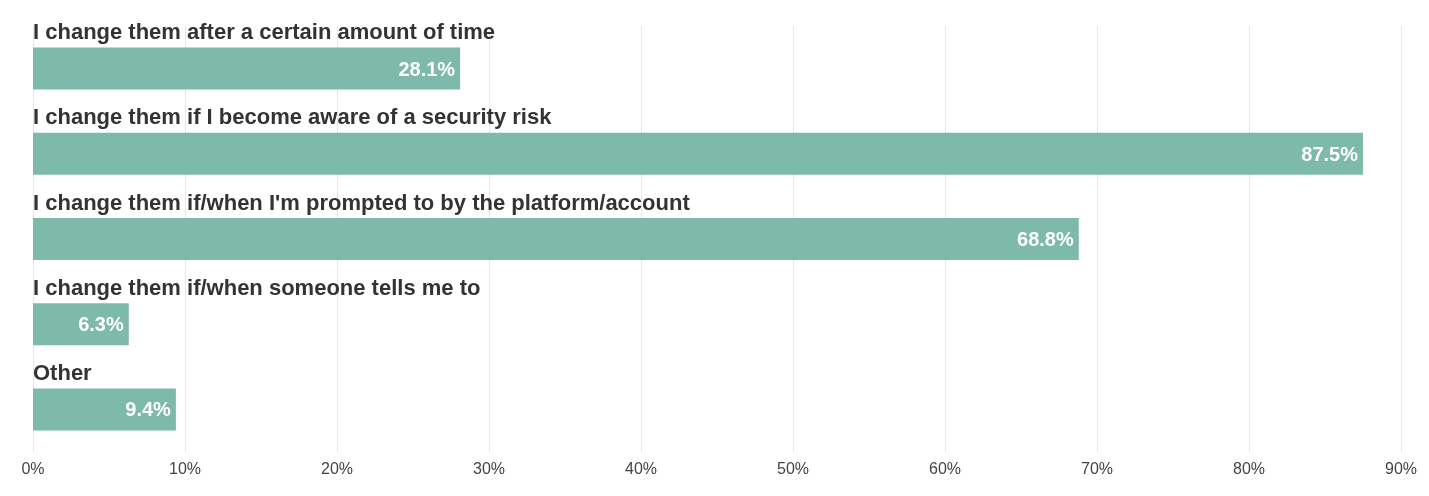  I want to click on y-tick-label: I change them after a certain amount of time, so click(264, 32).